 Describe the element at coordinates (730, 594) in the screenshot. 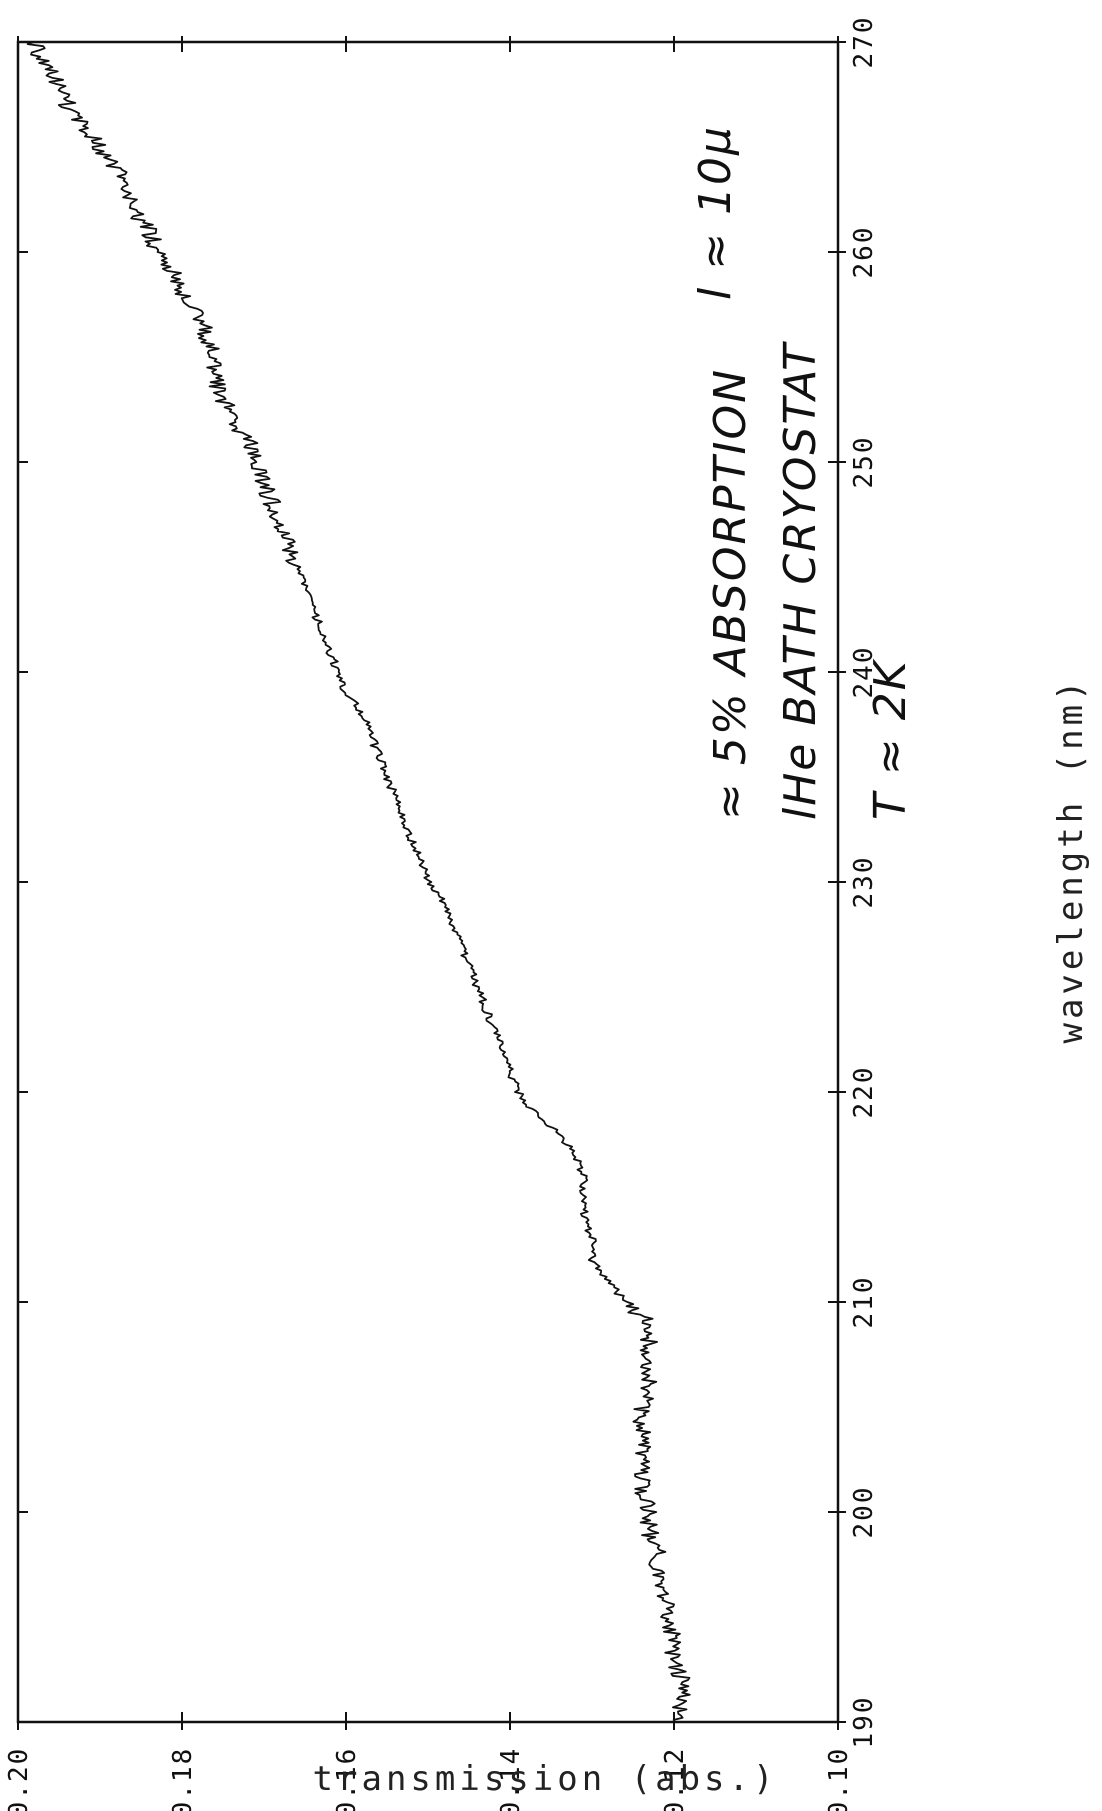

I see `annotation-absorption: ≈ 5% ABSORPTION` at that location.